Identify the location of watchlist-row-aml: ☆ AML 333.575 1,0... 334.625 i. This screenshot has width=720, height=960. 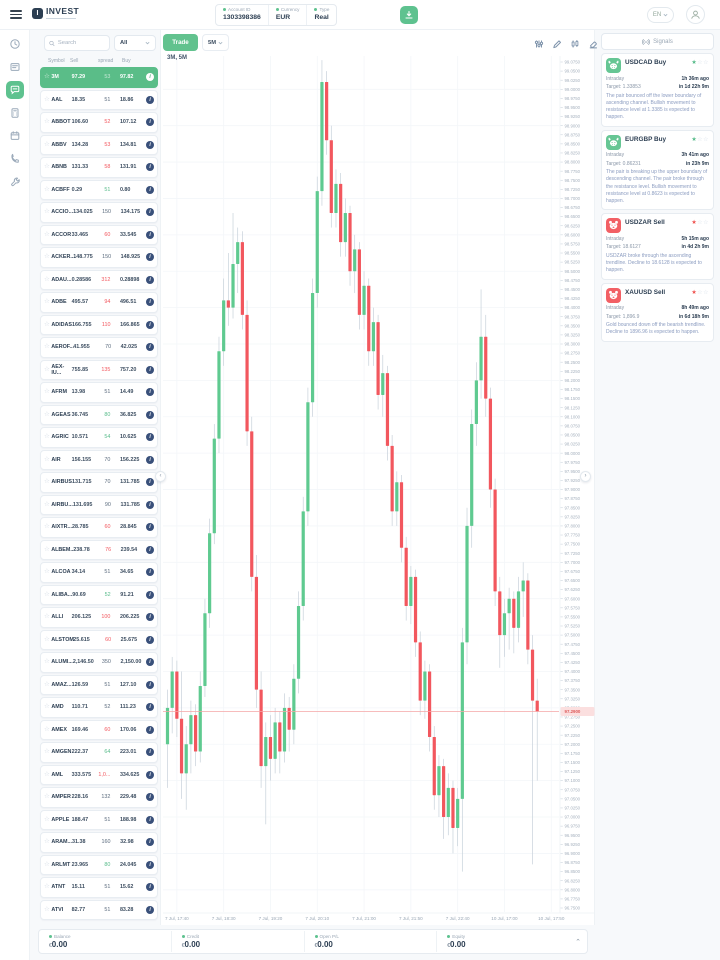
(99, 774).